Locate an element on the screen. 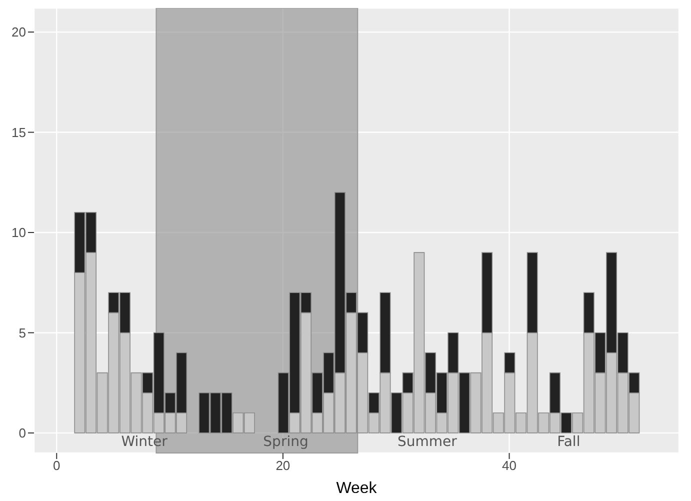  annotation: Spring is located at coordinates (286, 442).